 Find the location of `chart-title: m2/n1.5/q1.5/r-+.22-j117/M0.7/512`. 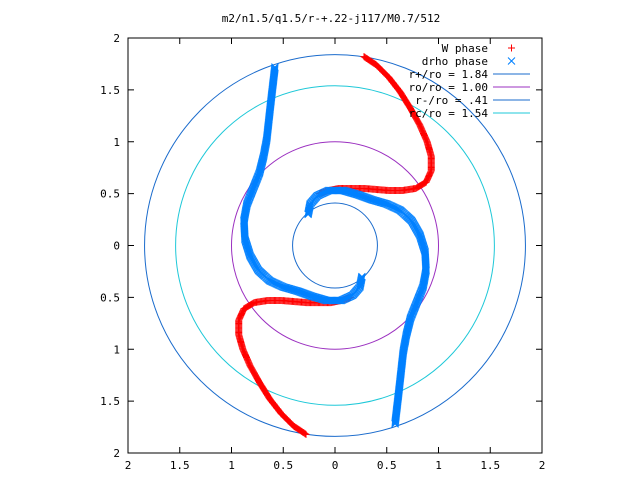

chart-title: m2/n1.5/q1.5/r-+.22-j117/M0.7/512 is located at coordinates (331, 18).